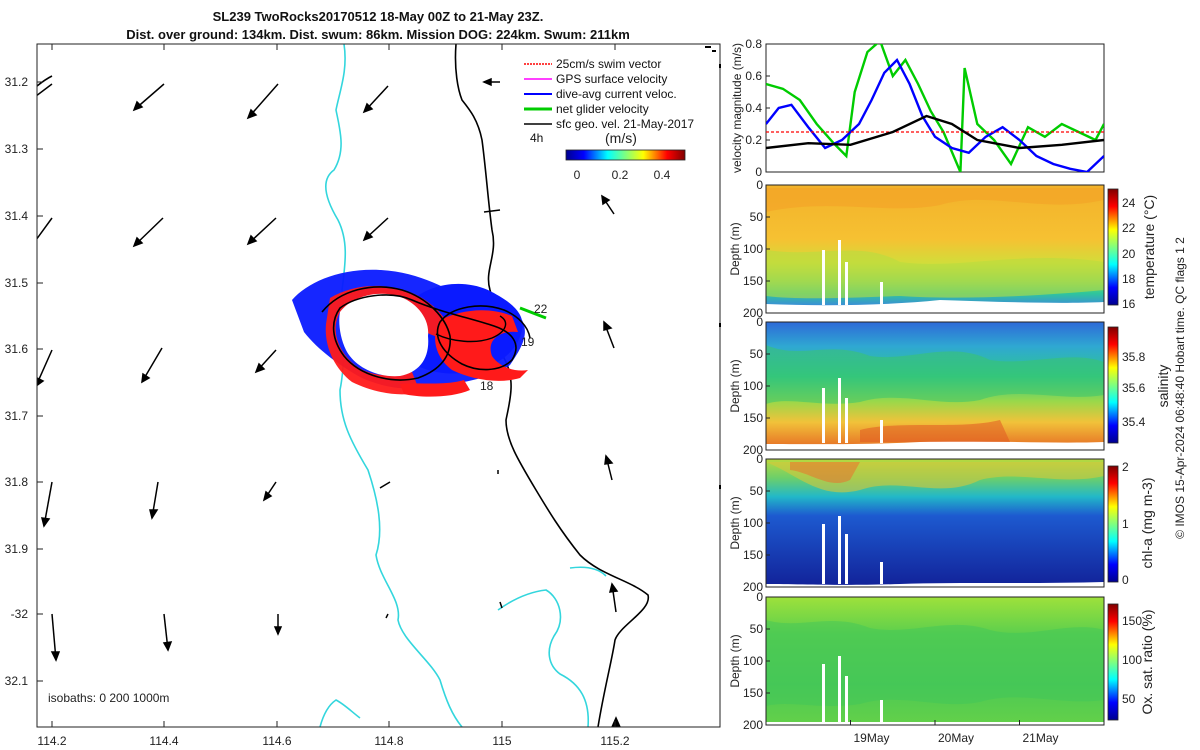 Image resolution: width=1200 pixels, height=750 pixels. What do you see at coordinates (487, 386) in the screenshot?
I see `day-label-18: 18` at bounding box center [487, 386].